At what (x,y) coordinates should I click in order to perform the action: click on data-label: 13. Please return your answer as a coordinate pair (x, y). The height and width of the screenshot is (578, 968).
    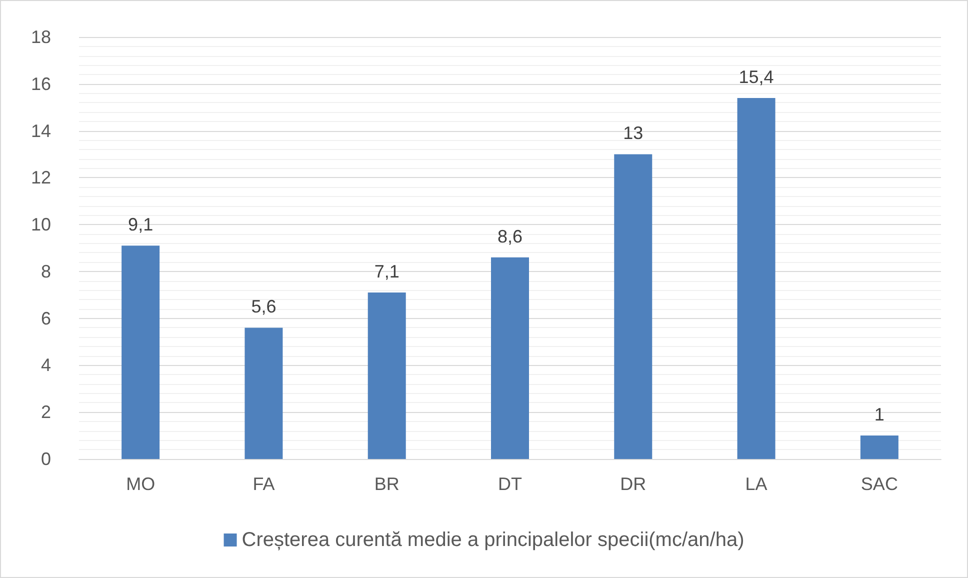
    Looking at the image, I should click on (633, 133).